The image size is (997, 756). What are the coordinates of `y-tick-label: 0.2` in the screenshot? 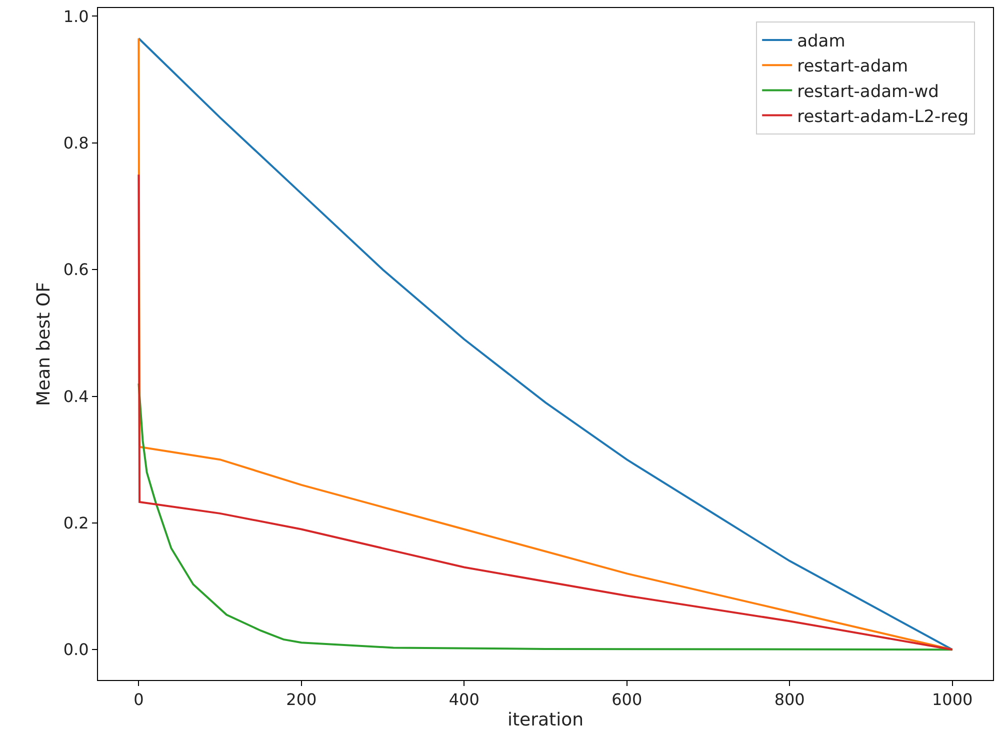 It's located at (76, 523).